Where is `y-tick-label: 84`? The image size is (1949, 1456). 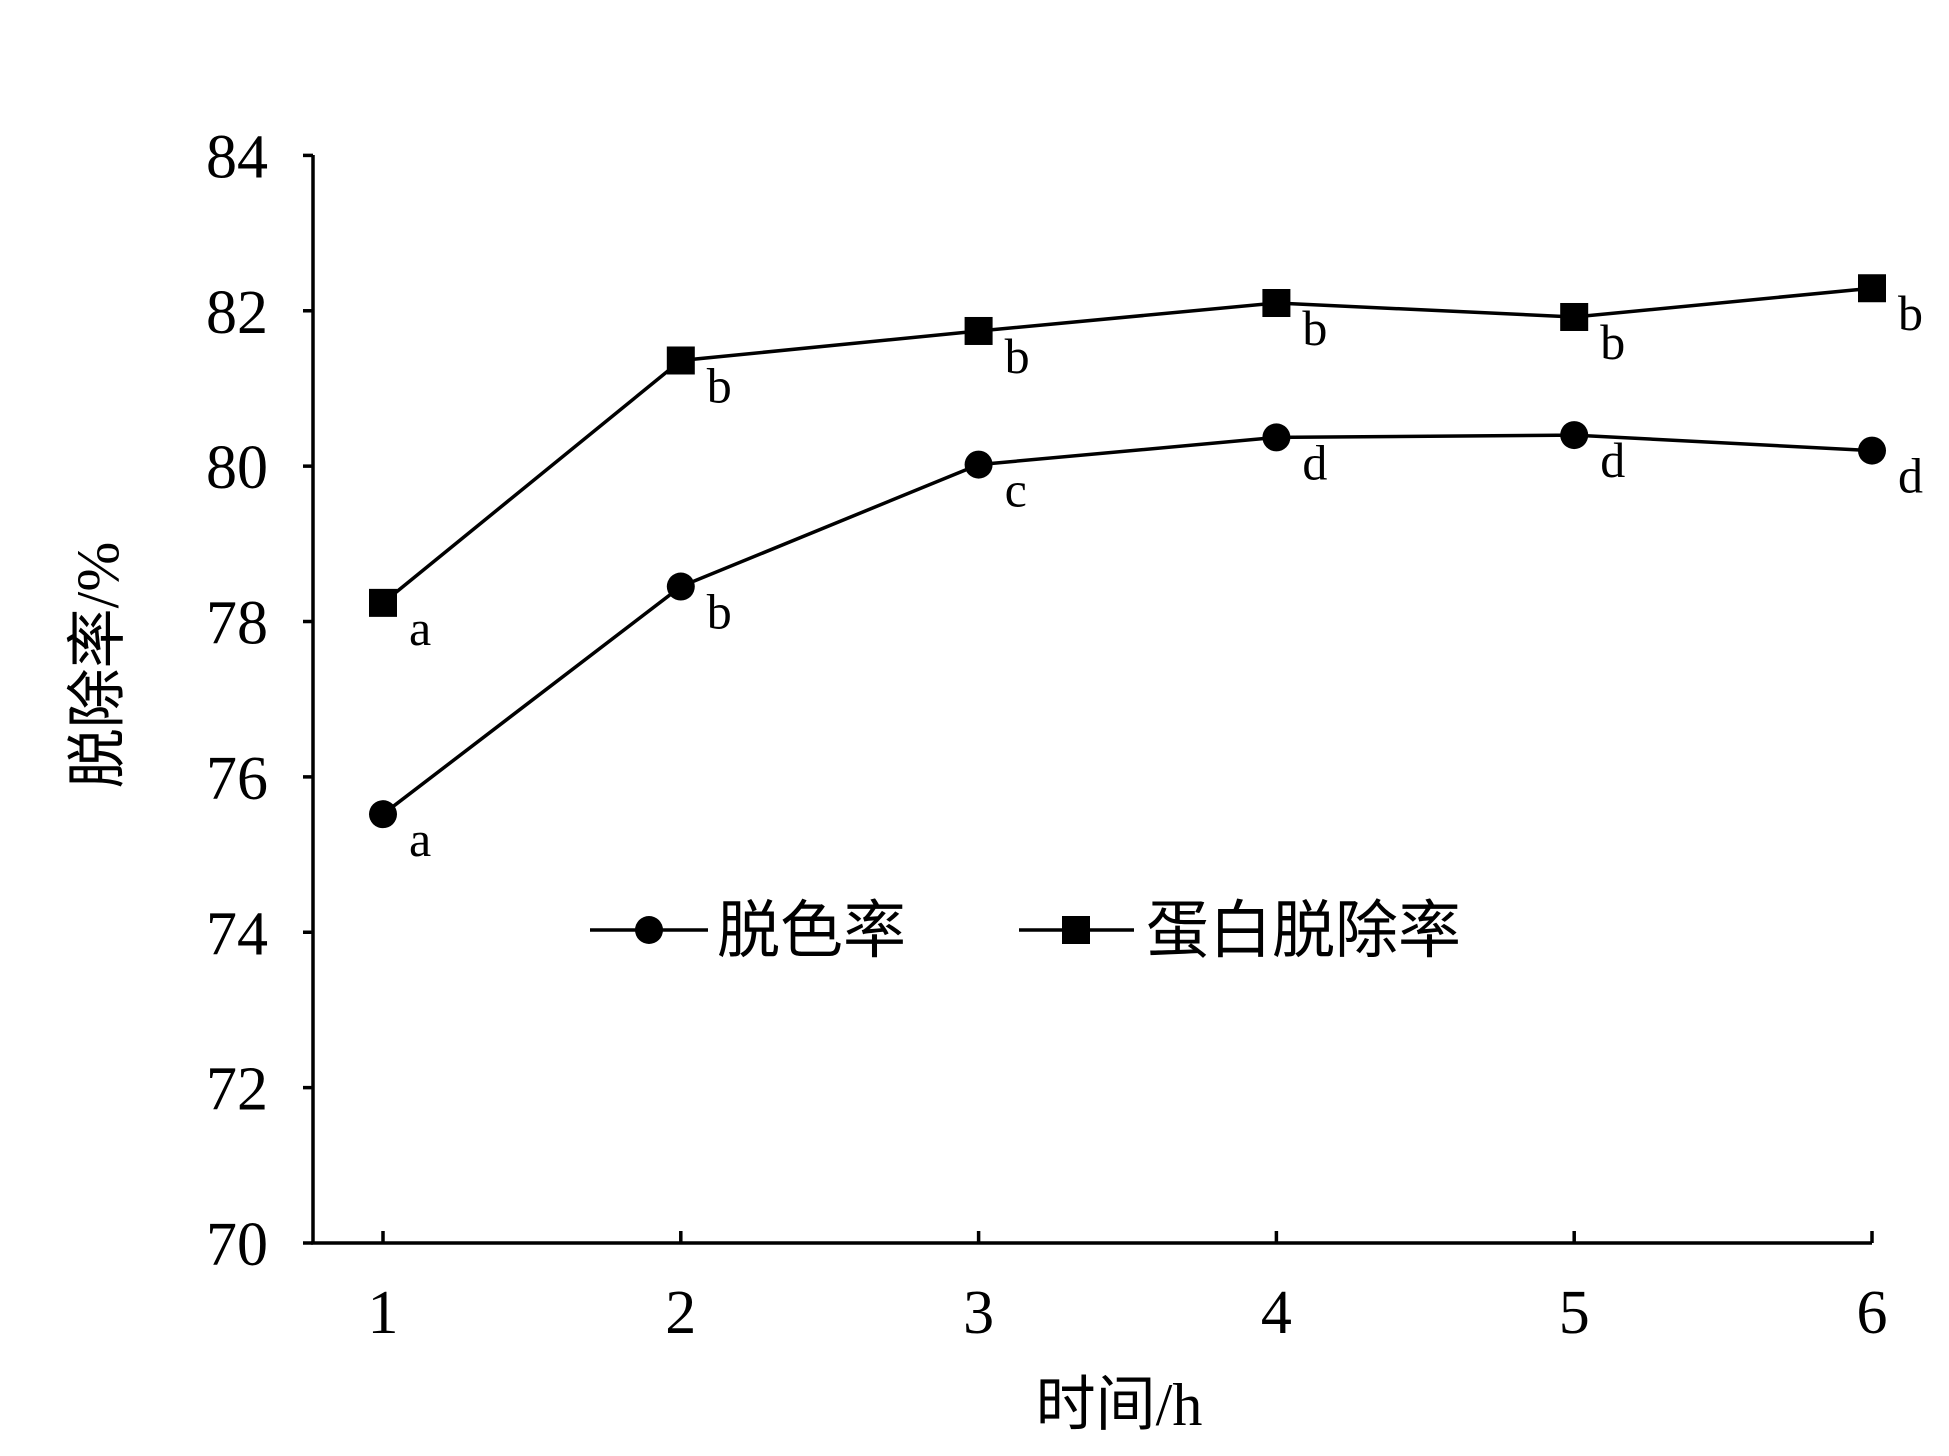
y-tick-label: 84 is located at coordinates (237, 157).